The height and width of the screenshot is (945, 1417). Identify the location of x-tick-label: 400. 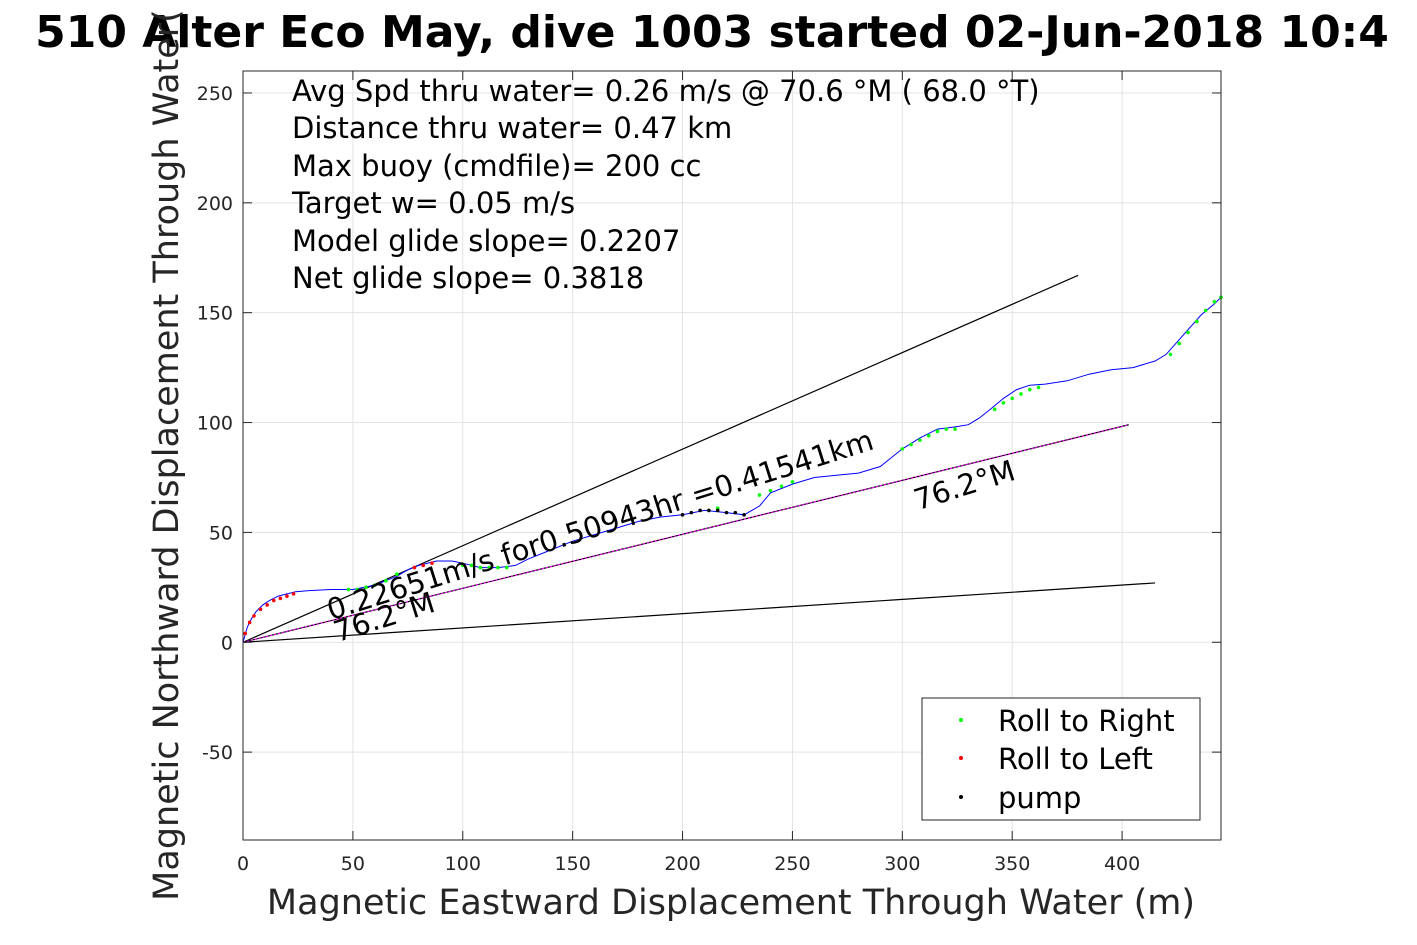
(1122, 864).